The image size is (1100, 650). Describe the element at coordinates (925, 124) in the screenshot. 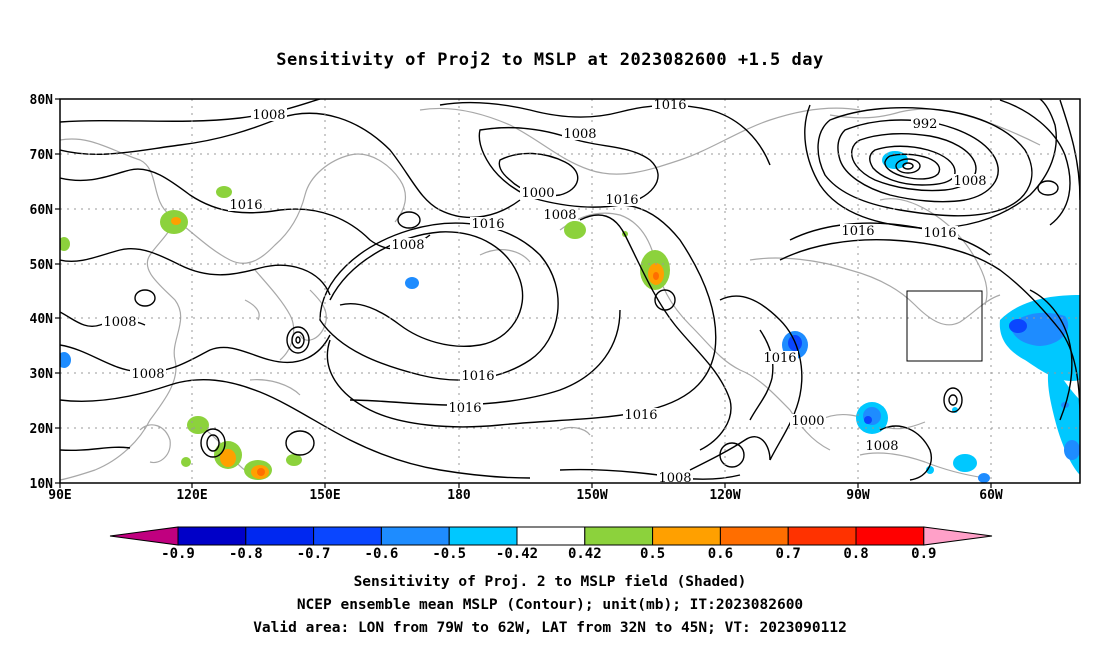

I see `contour-label: 992` at that location.